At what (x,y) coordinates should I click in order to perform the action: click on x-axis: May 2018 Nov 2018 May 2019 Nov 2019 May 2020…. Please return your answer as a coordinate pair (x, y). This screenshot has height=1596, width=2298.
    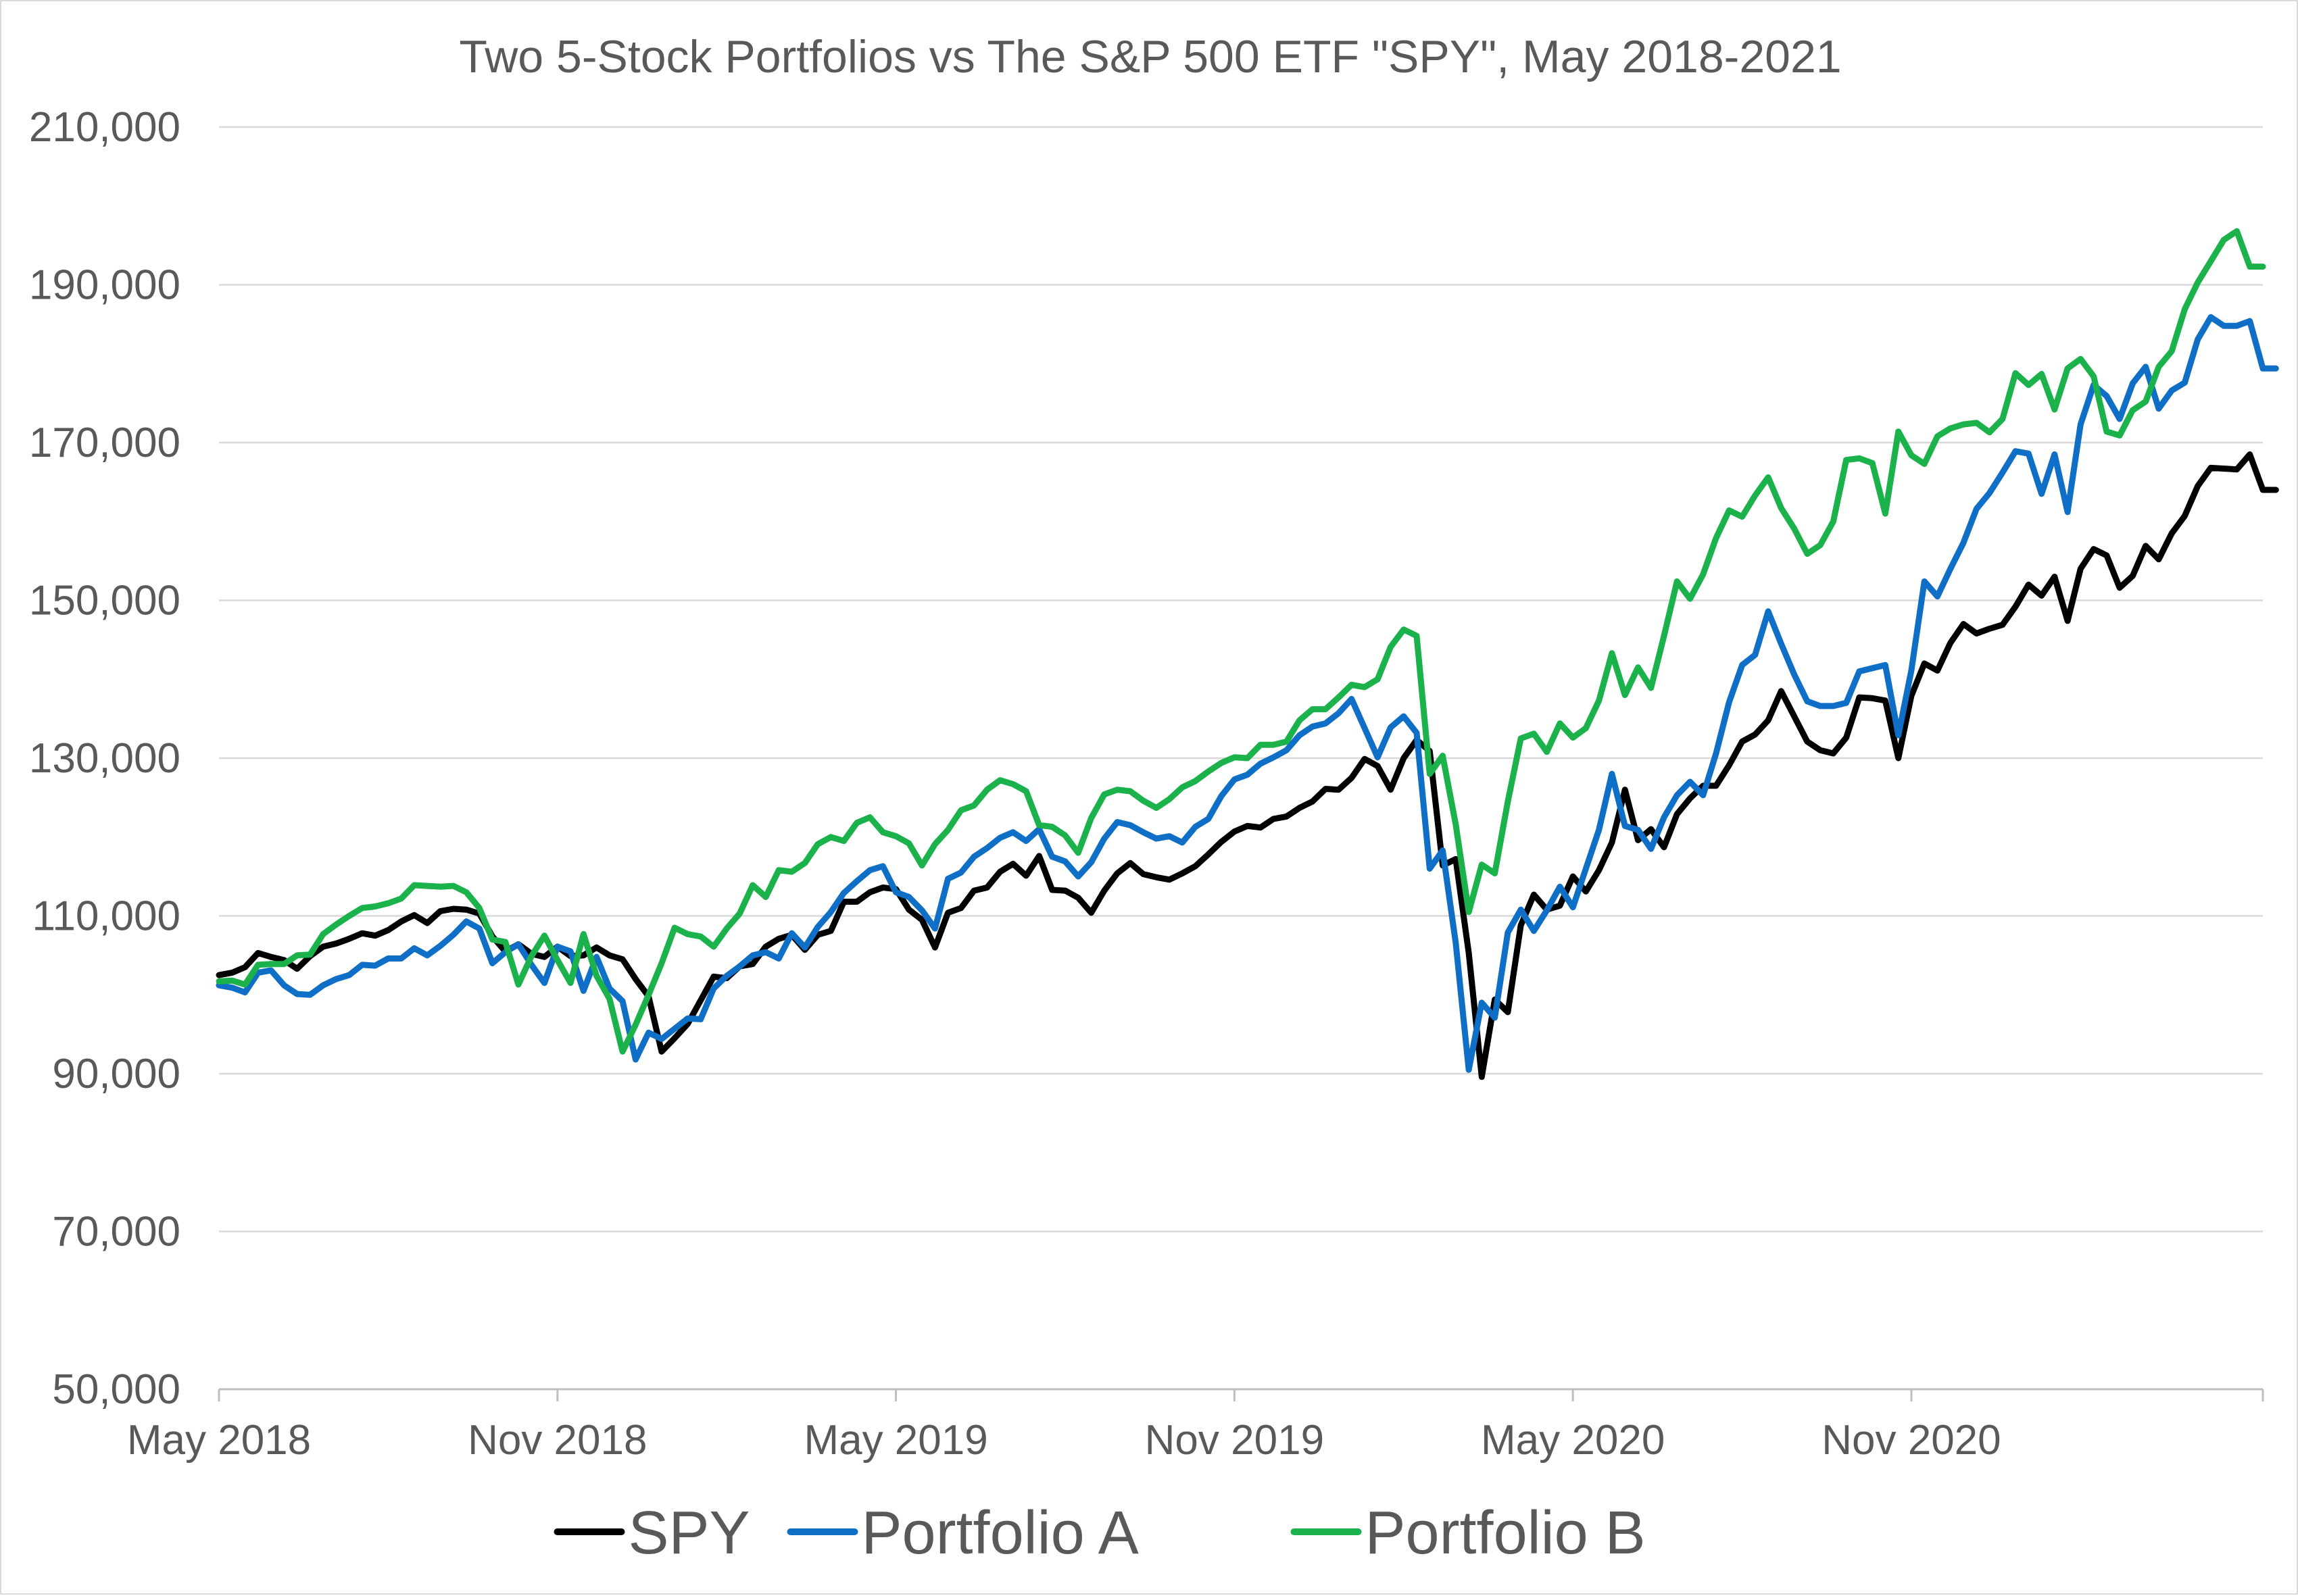
    Looking at the image, I should click on (1195, 1426).